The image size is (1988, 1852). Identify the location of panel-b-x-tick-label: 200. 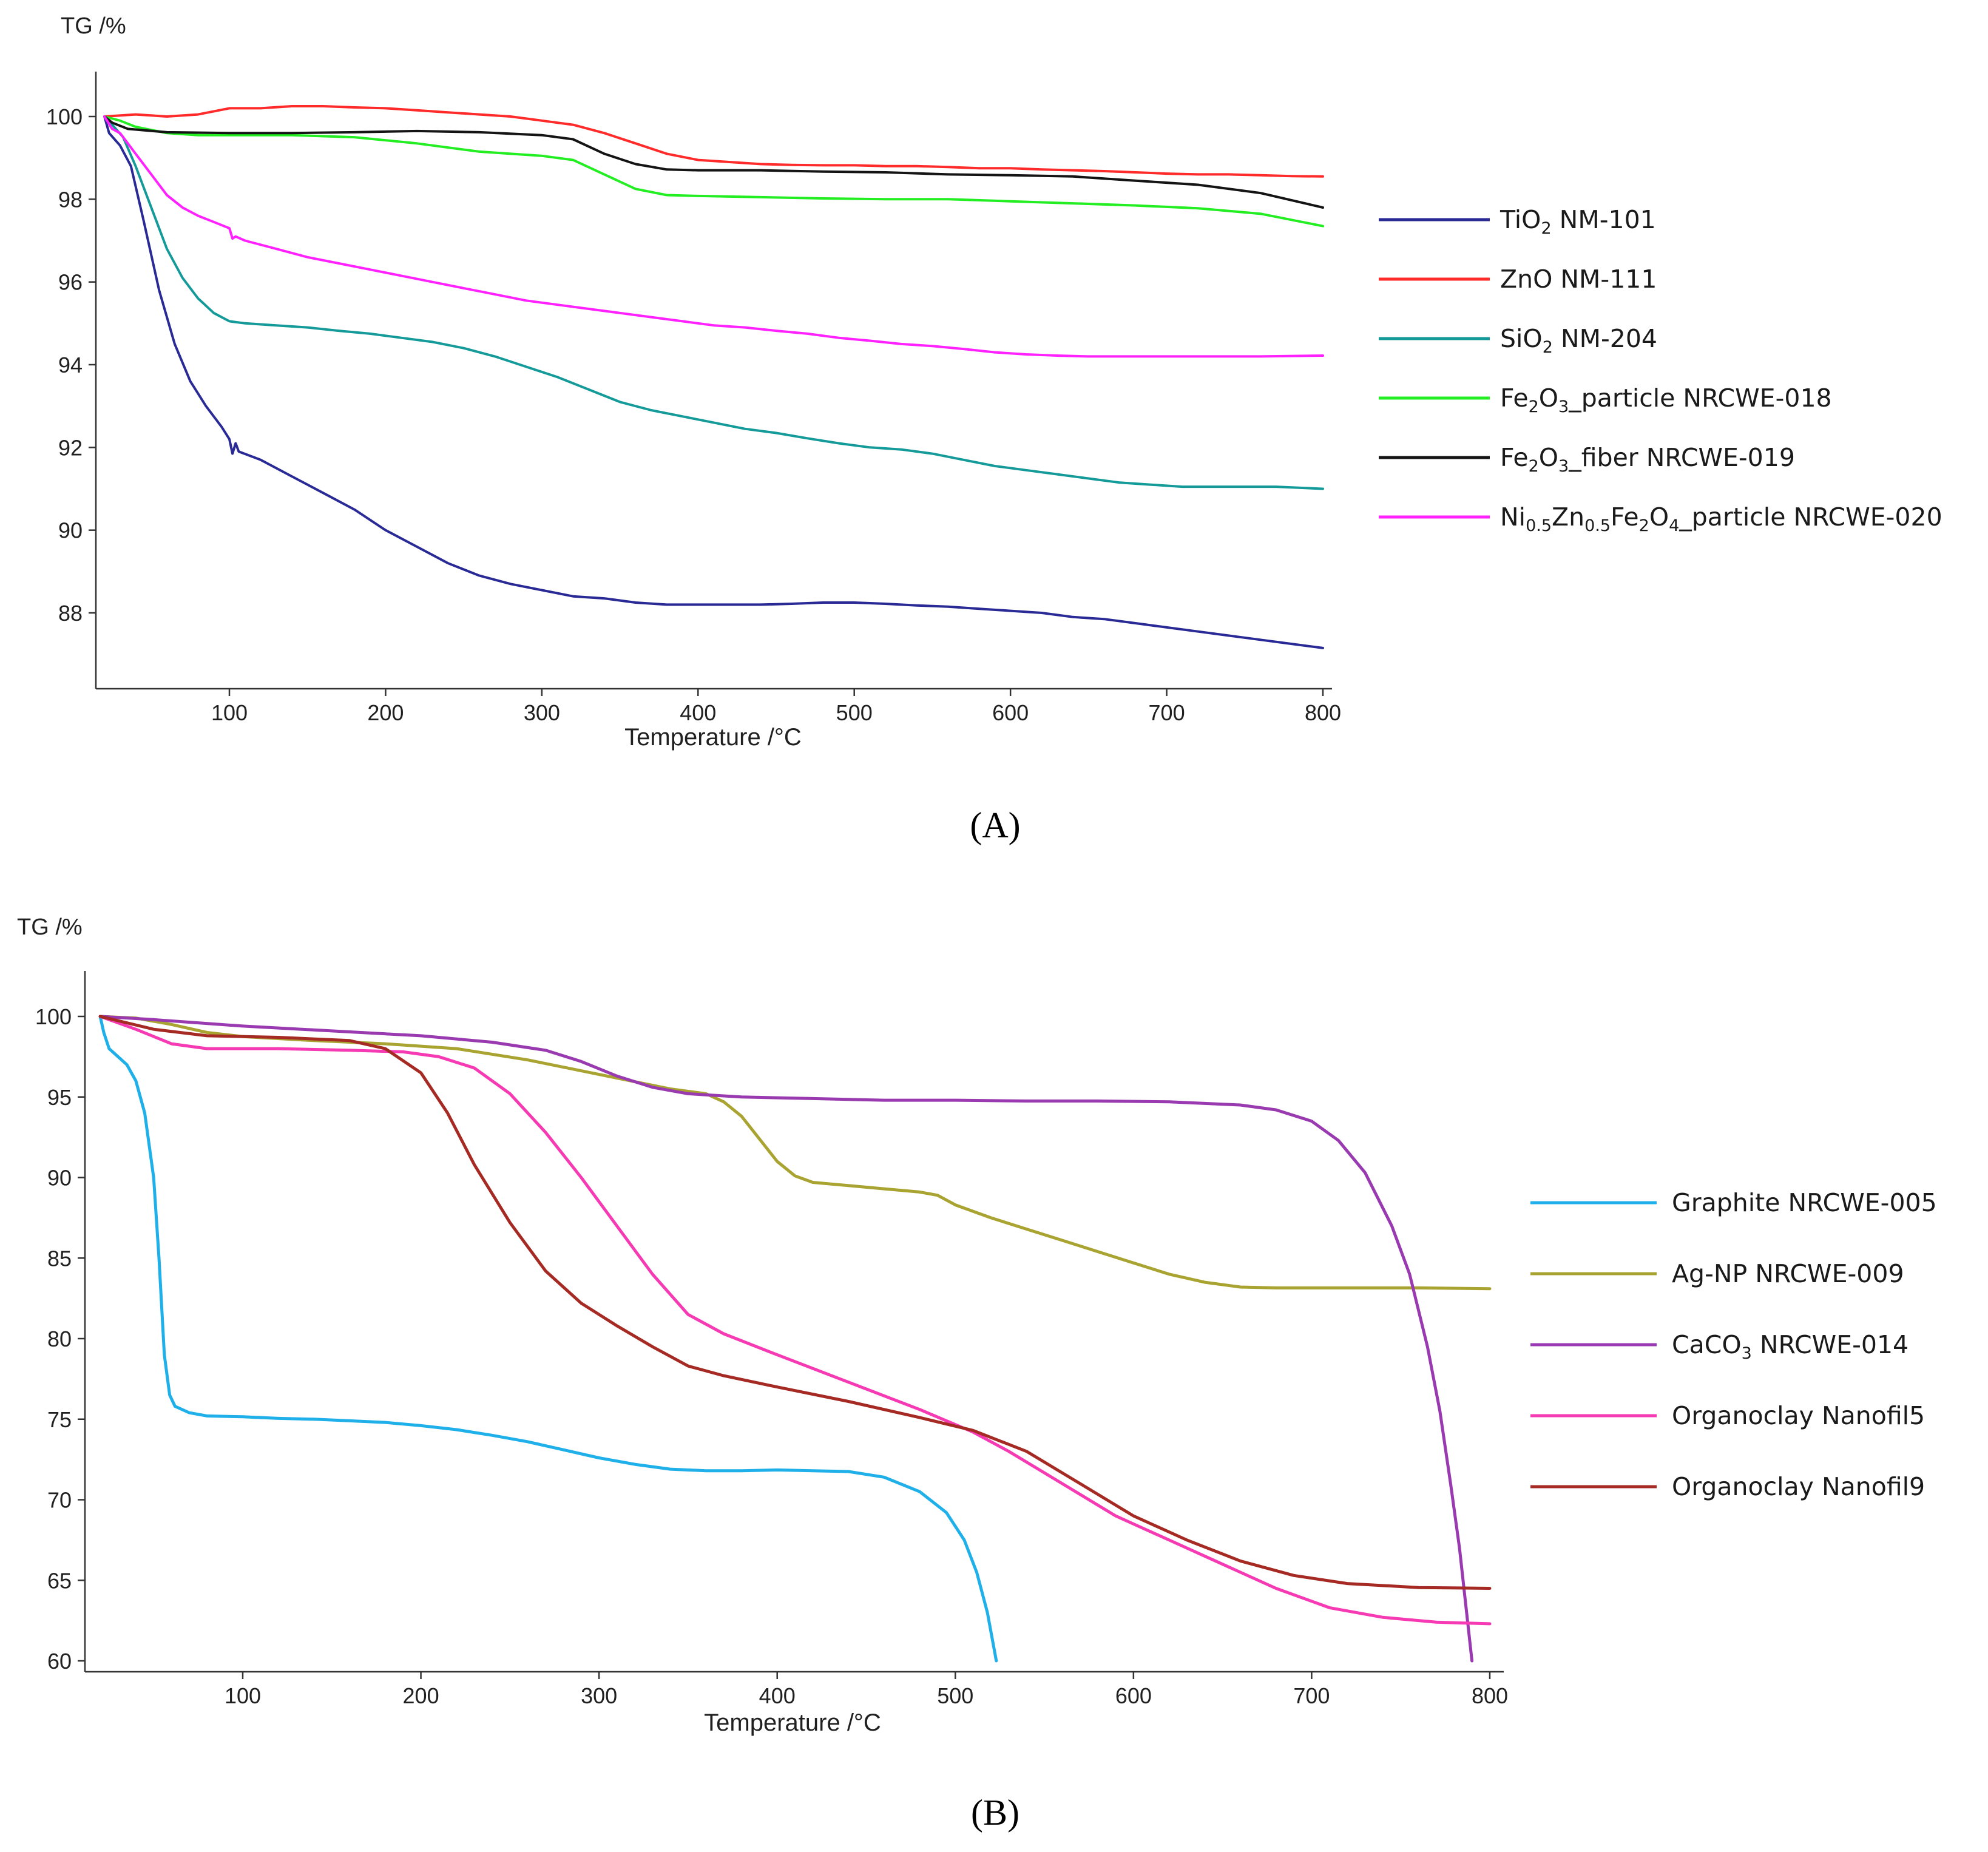
(421, 1695).